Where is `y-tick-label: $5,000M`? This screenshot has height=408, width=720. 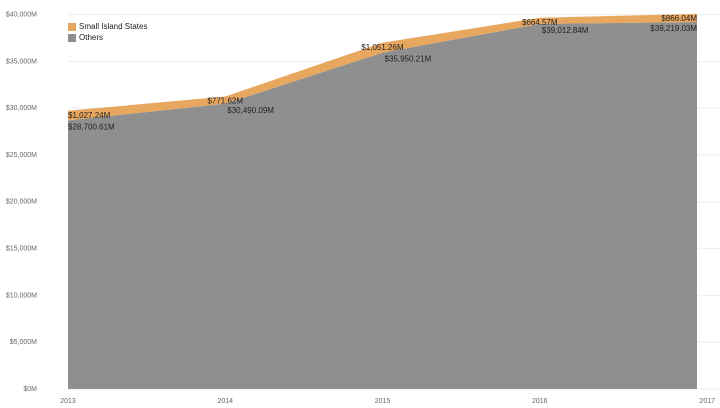
y-tick-label: $5,000M is located at coordinates (23, 342).